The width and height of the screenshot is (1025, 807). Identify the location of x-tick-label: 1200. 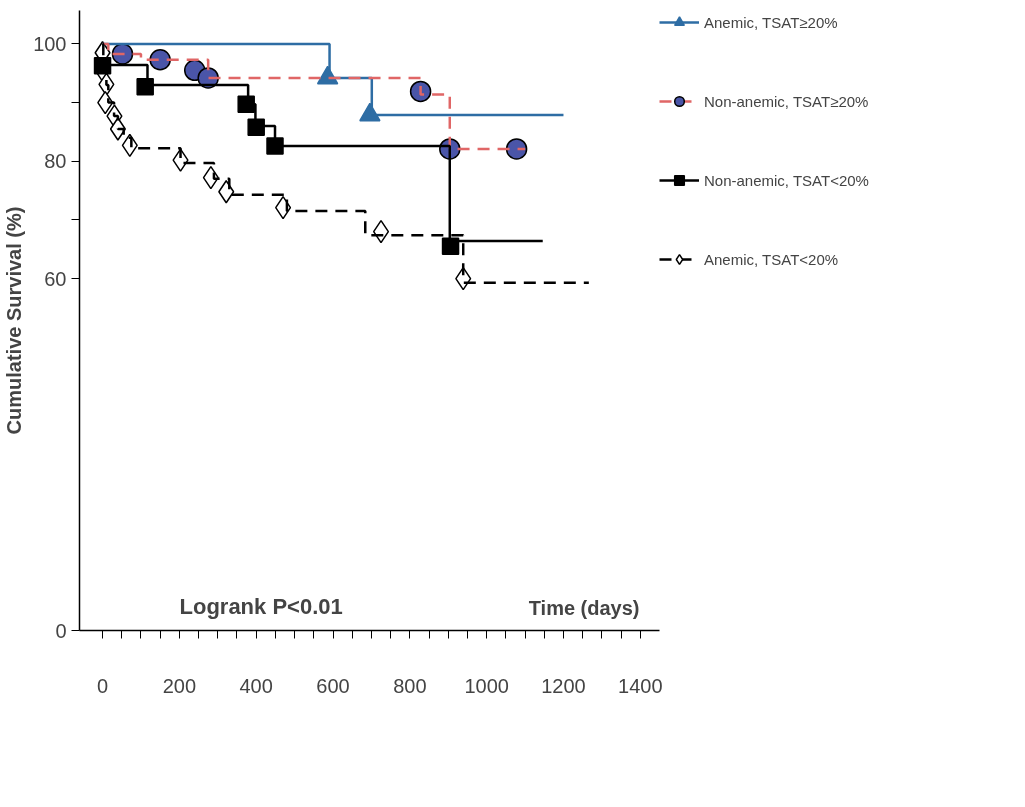
(563, 685).